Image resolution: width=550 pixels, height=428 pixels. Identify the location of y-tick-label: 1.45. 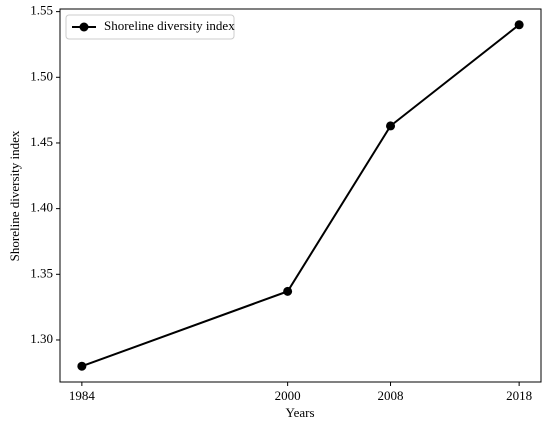
(41, 141).